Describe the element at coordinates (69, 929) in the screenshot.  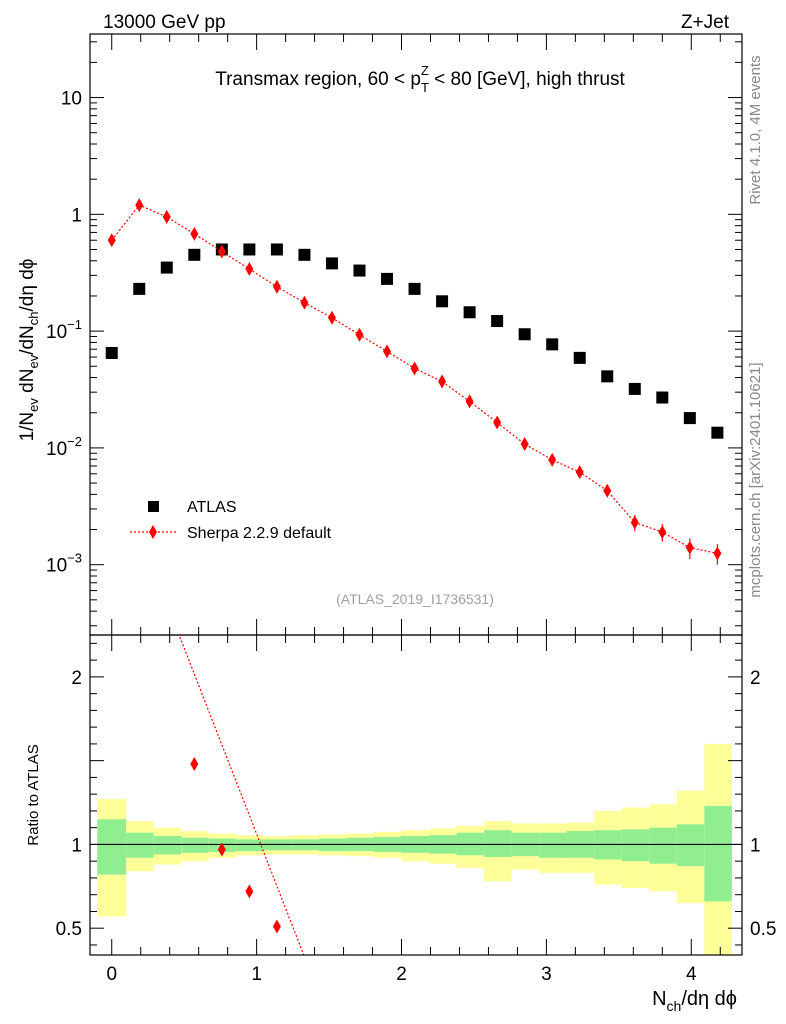
I see `ratio-y-tick-label-left: 0.5` at that location.